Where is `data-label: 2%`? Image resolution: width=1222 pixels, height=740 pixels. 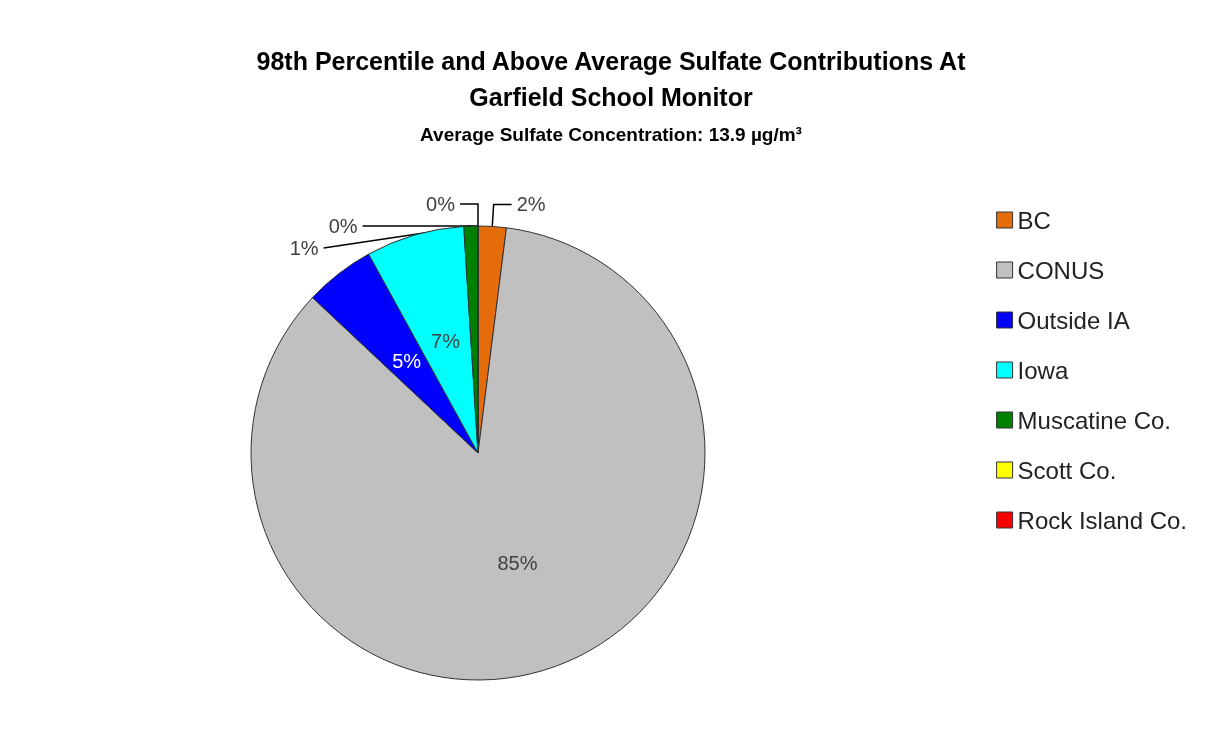 data-label: 2% is located at coordinates (531, 204).